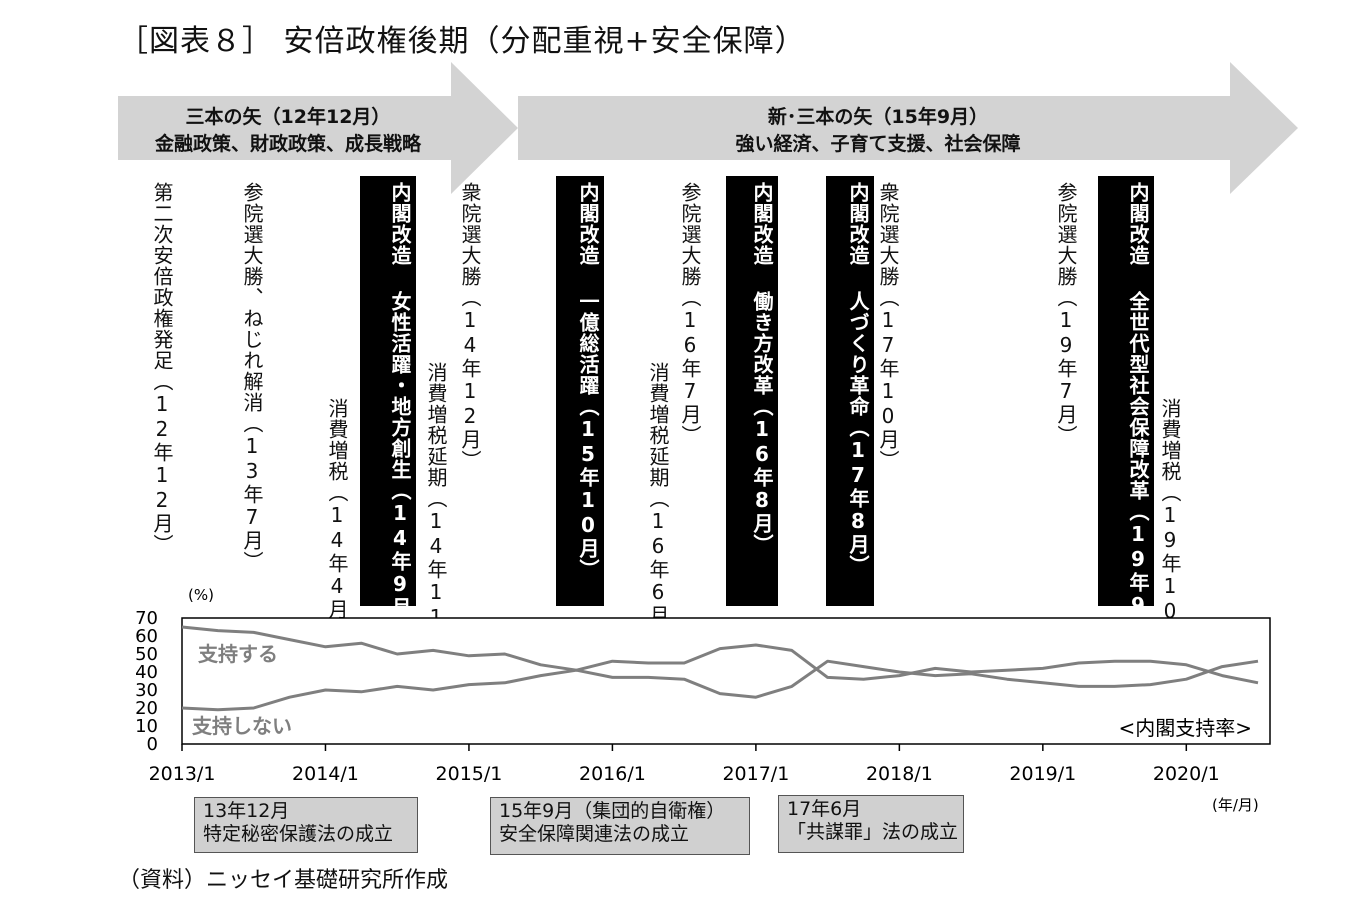 The image size is (1364, 907). I want to click on event-reshuffle-2017: 内閣改造 人づくり革命（17年8月）, so click(850, 391).